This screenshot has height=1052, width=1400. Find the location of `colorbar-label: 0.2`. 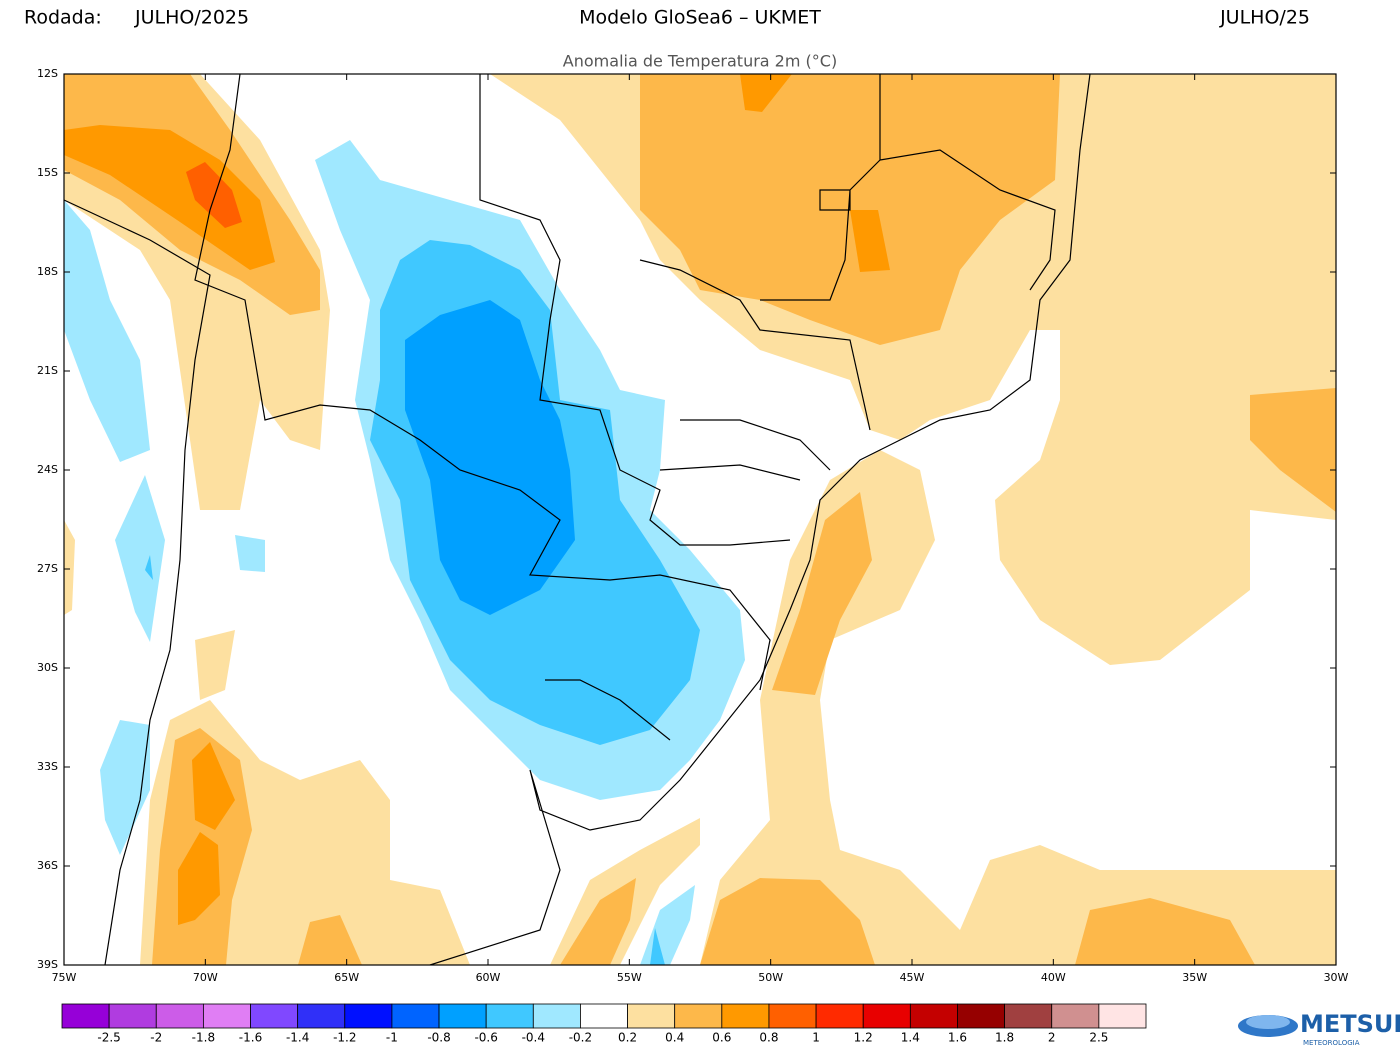

colorbar-label: 0.2 is located at coordinates (627, 1038).